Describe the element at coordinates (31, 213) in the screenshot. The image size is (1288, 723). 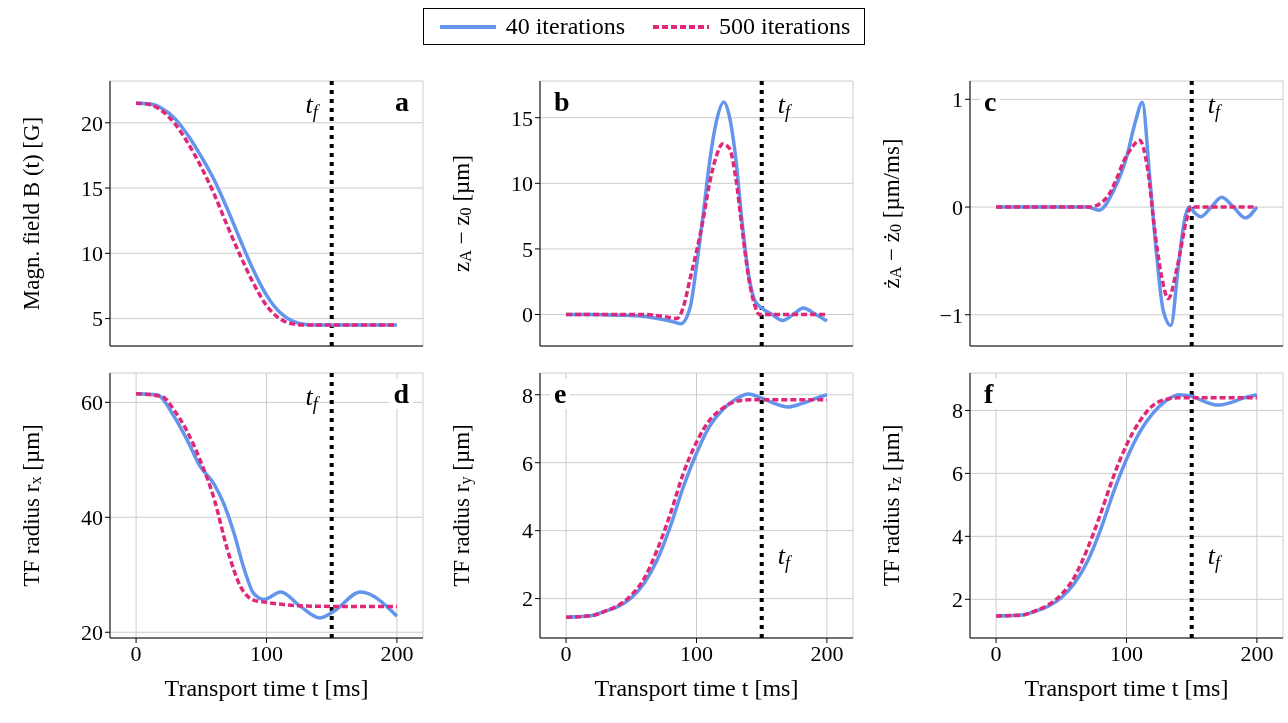
I see `y-axis-title: Magn. field B (t) [G]` at that location.